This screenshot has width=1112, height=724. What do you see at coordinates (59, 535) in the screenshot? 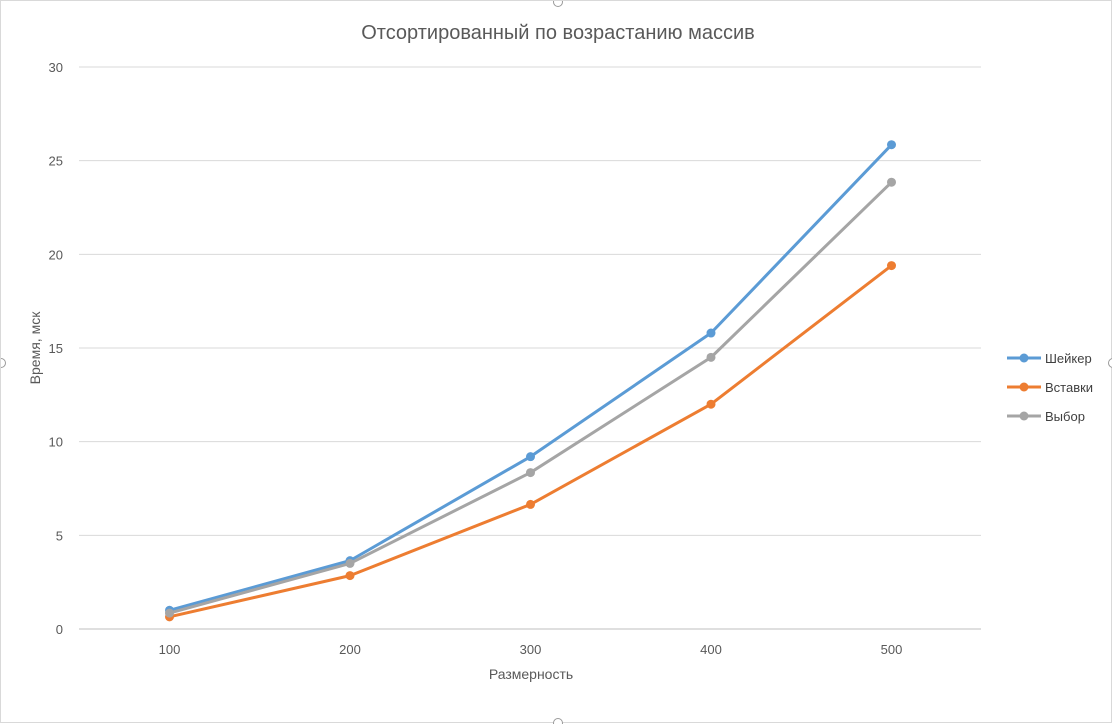
I see `y-tick-label: 5` at bounding box center [59, 535].